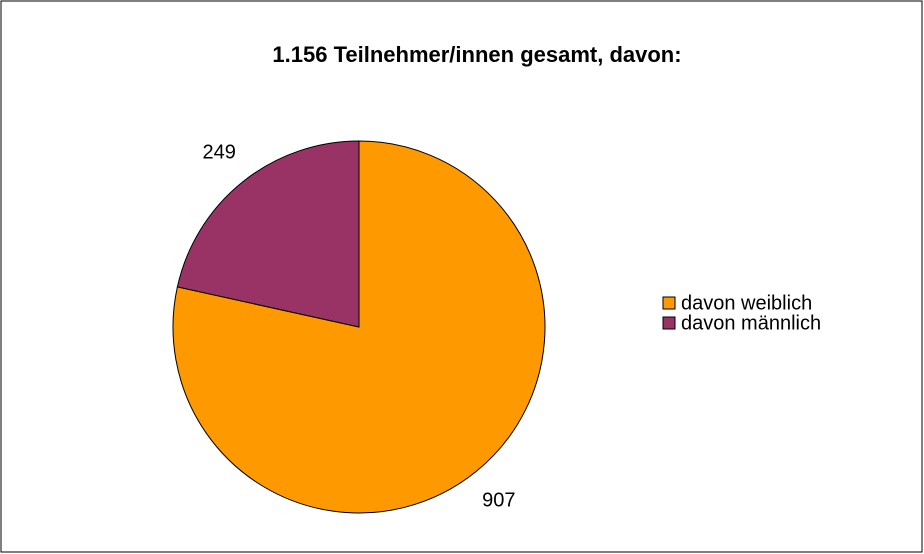 This screenshot has height=554, width=924. What do you see at coordinates (219, 152) in the screenshot?
I see `data-label: 249` at bounding box center [219, 152].